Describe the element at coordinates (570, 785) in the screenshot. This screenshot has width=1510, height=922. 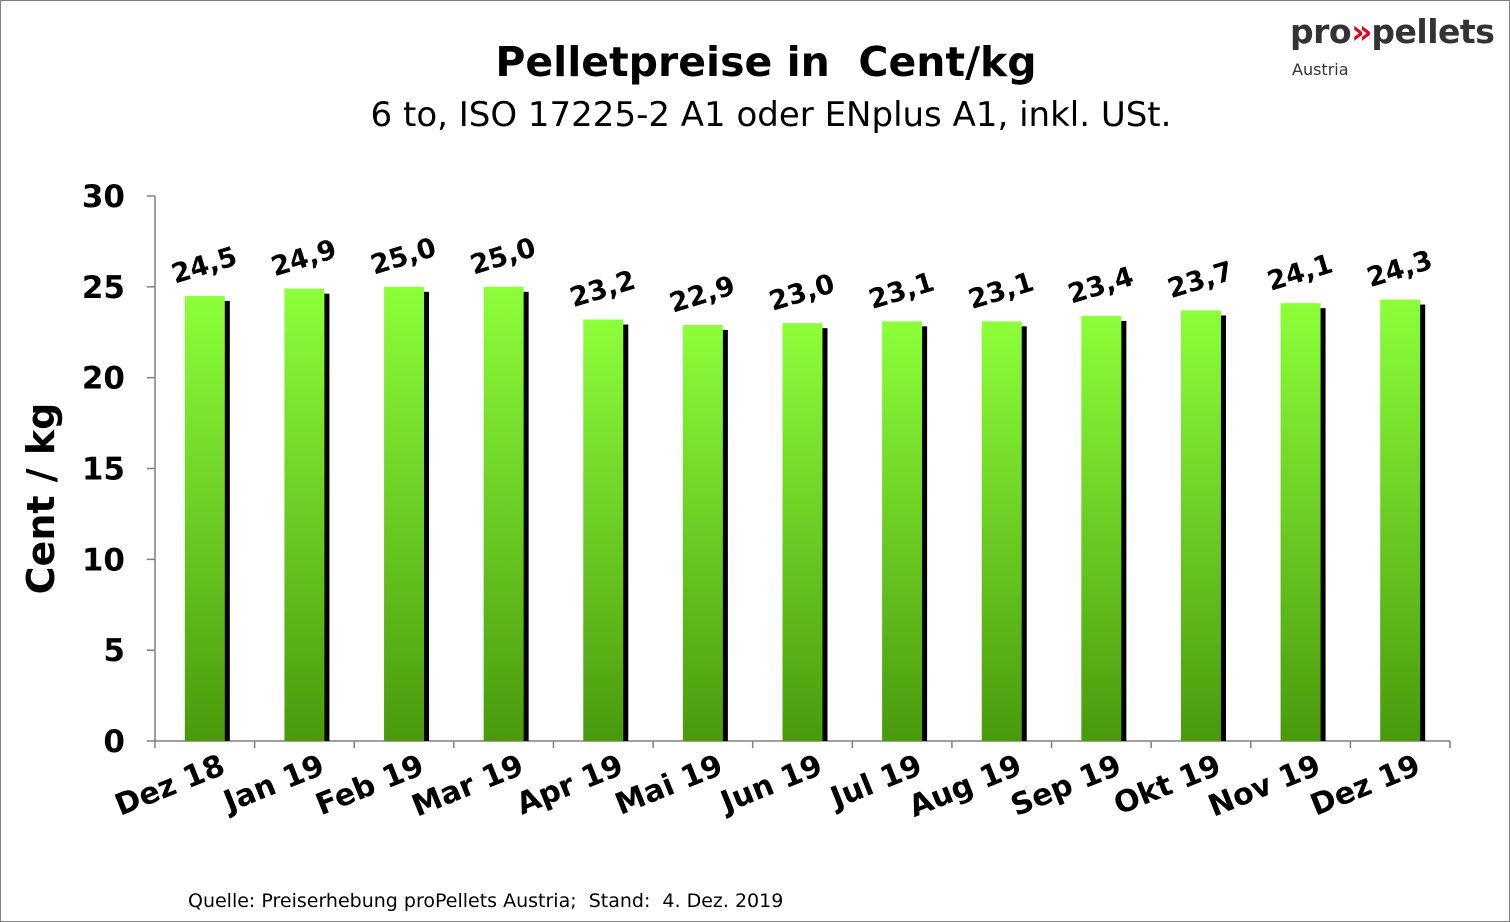
I see `x-tick-label: Apr 19` at that location.